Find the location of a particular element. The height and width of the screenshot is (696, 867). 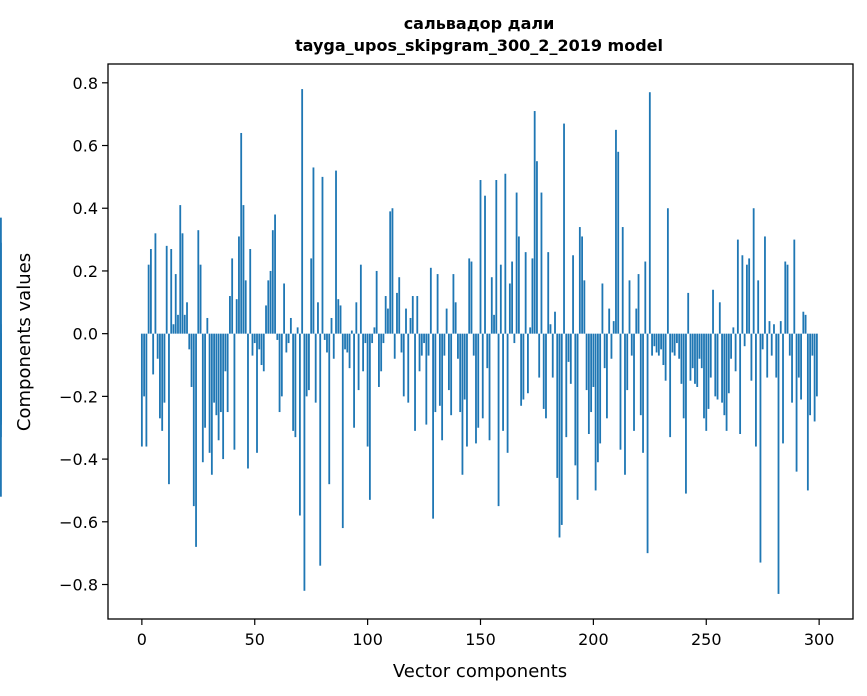

x-tick-label: 100 is located at coordinates (367, 639).